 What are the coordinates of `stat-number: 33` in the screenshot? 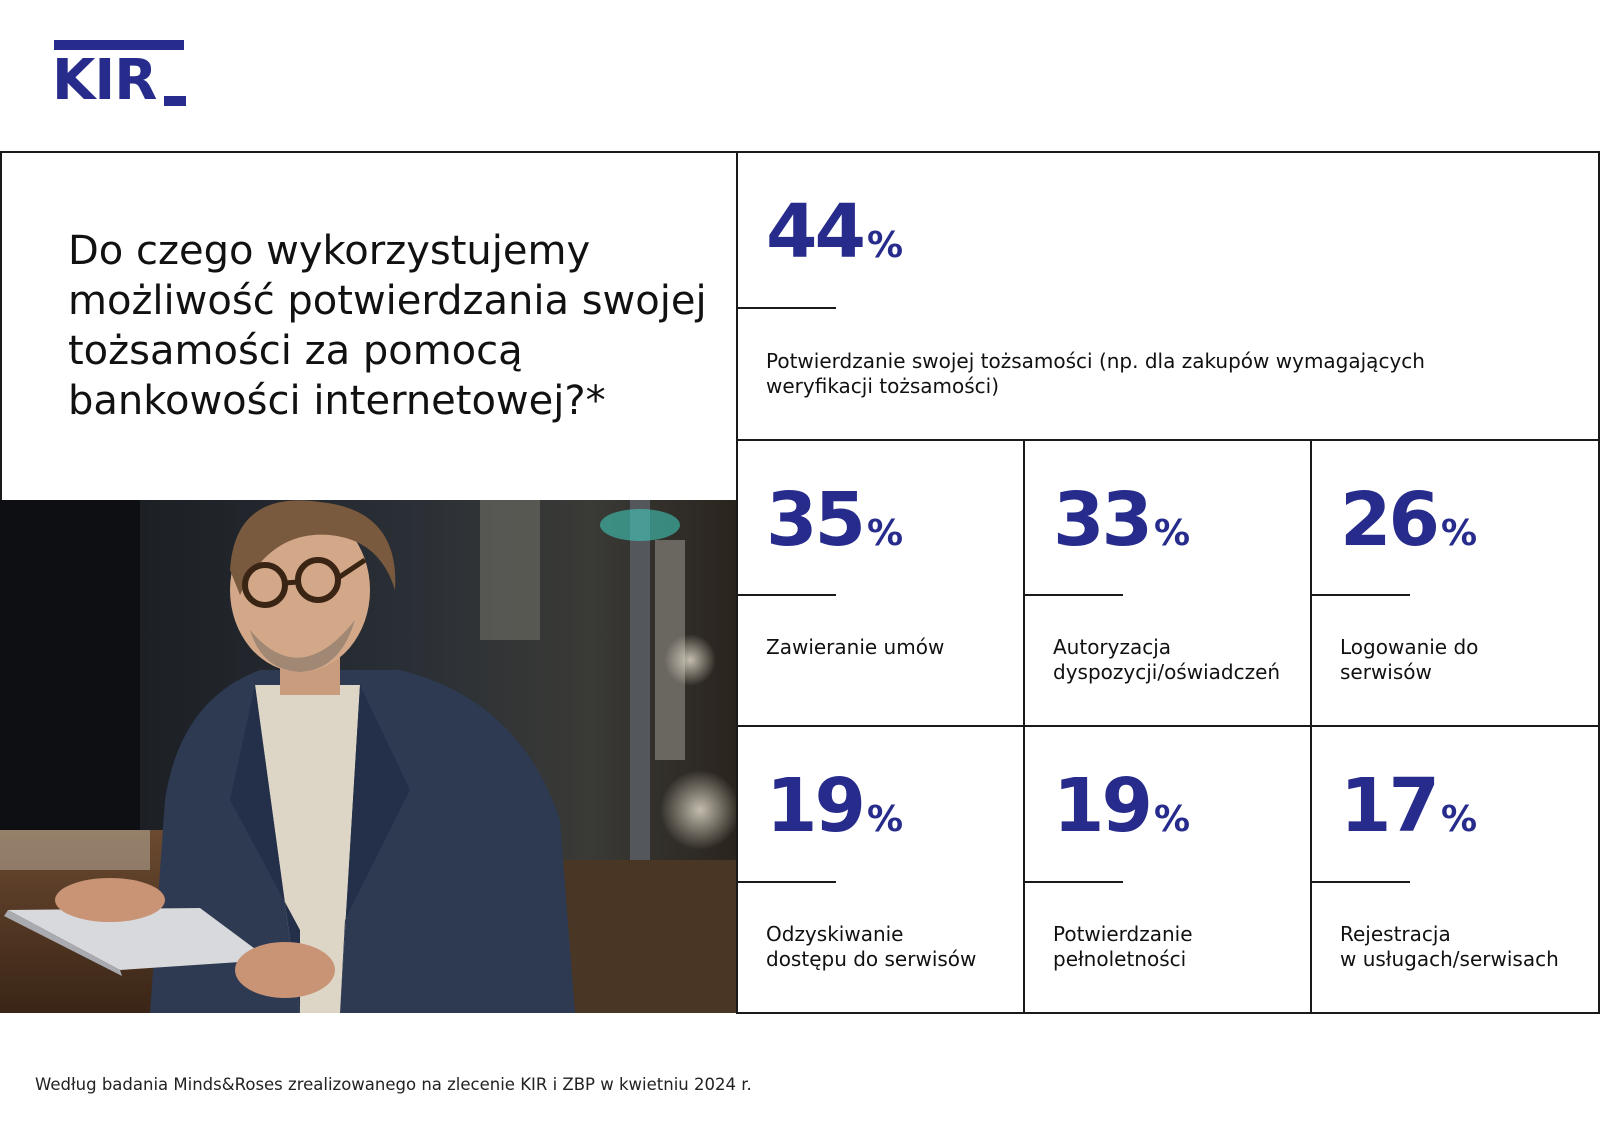 It's located at (1103, 520).